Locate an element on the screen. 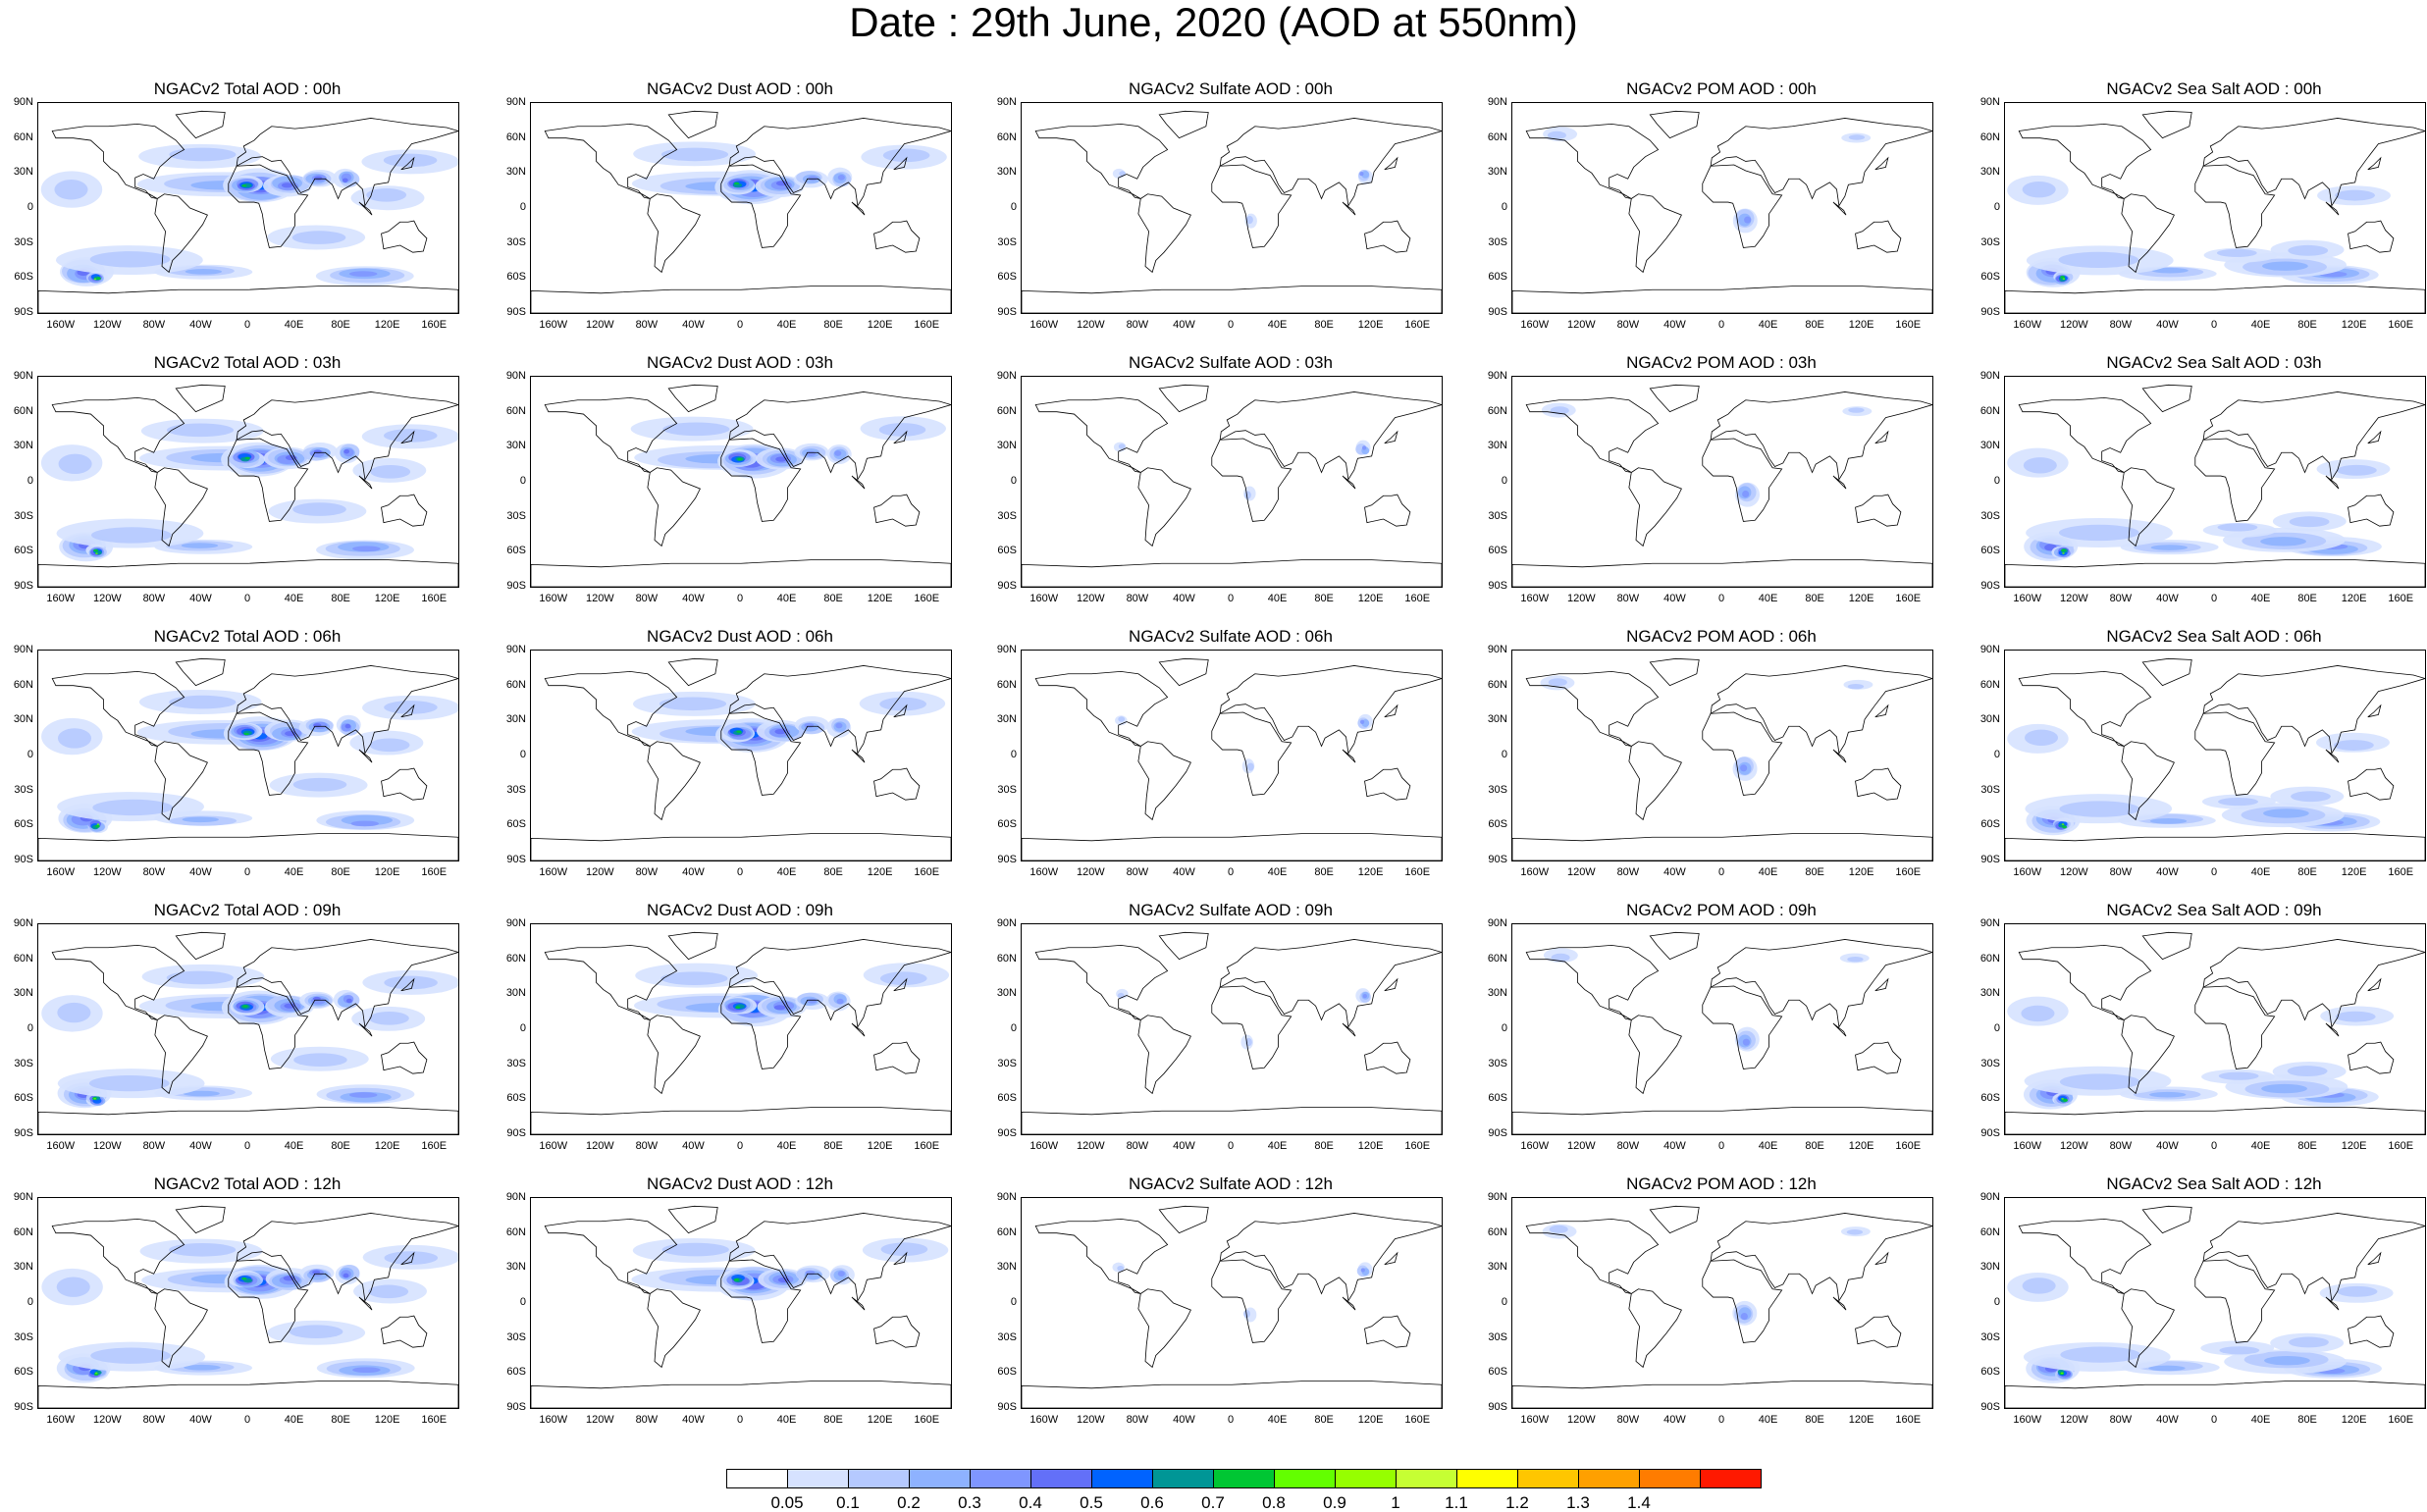 This screenshot has height=1512, width=2427. sulfate-aod-field is located at coordinates (1242, 1293).